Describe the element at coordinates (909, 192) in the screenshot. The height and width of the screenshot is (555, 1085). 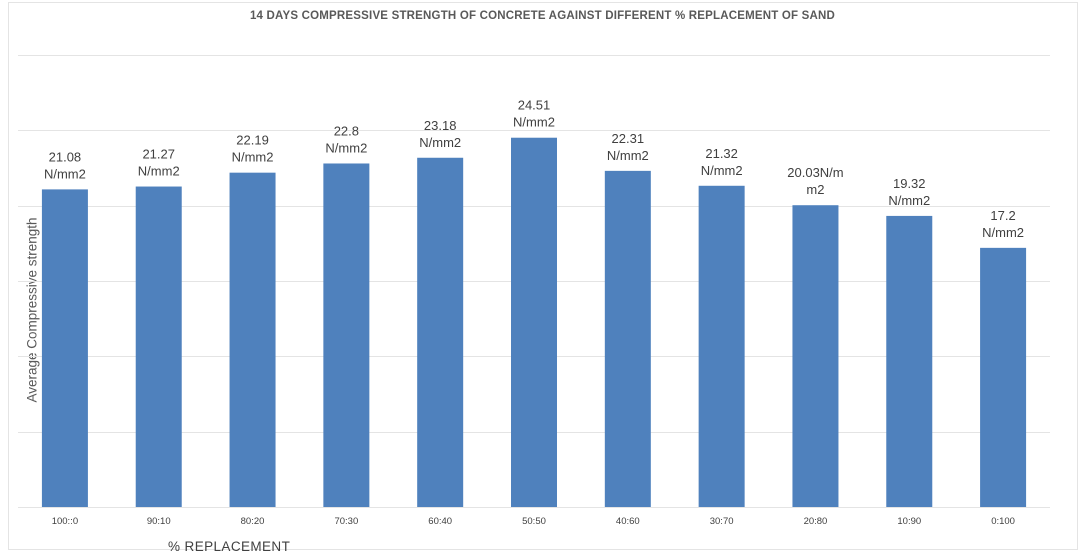
I see `data-label: 19.32 N/mm2` at that location.